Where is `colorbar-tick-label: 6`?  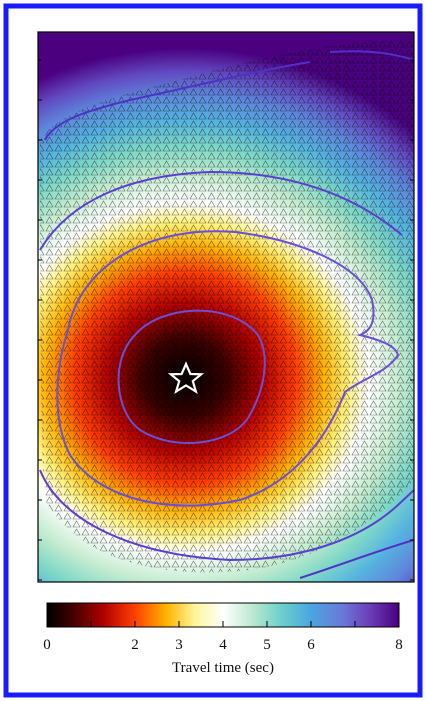
colorbar-tick-label: 6 is located at coordinates (311, 645).